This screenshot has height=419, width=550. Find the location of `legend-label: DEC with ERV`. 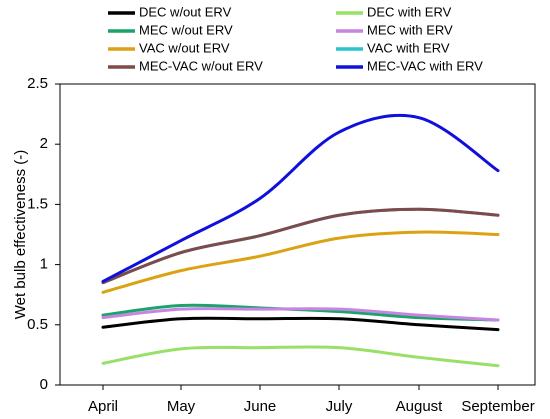

legend-label: DEC with ERV is located at coordinates (409, 11).